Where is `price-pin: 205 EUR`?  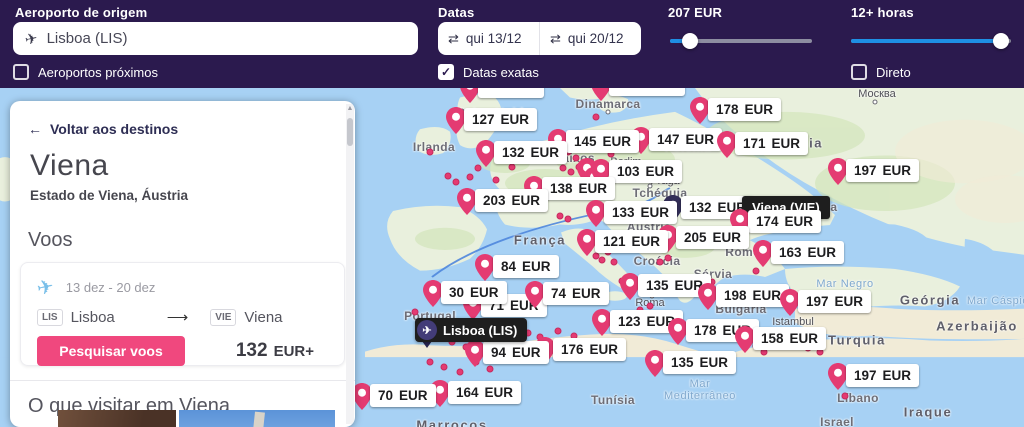
price-pin: 205 EUR is located at coordinates (704, 241).